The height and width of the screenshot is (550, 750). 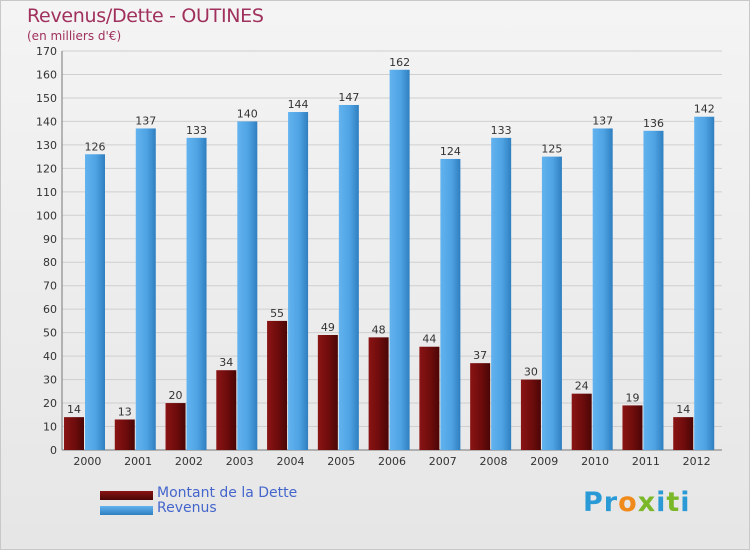 What do you see at coordinates (298, 104) in the screenshot?
I see `data-label: 144` at bounding box center [298, 104].